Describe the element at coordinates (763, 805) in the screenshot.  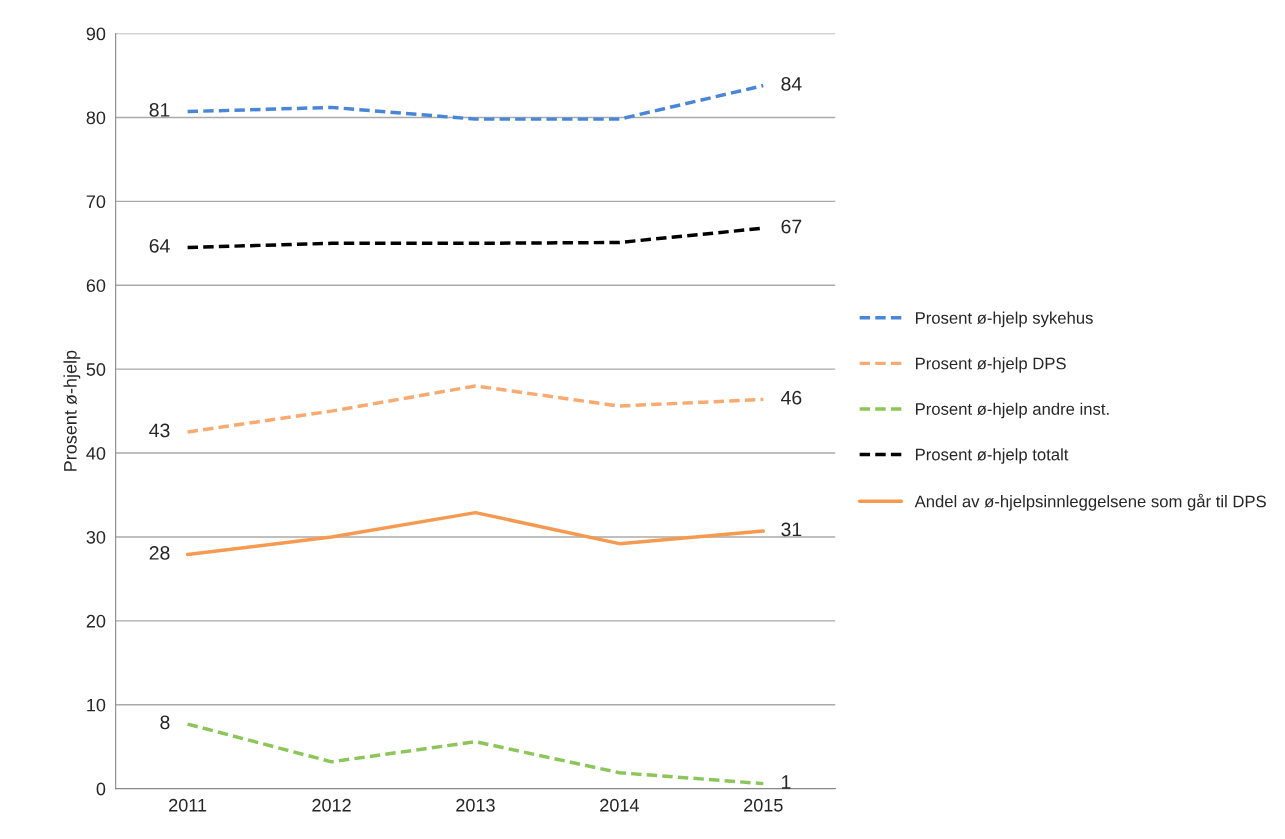
I see `x-tick-label: 2015` at that location.